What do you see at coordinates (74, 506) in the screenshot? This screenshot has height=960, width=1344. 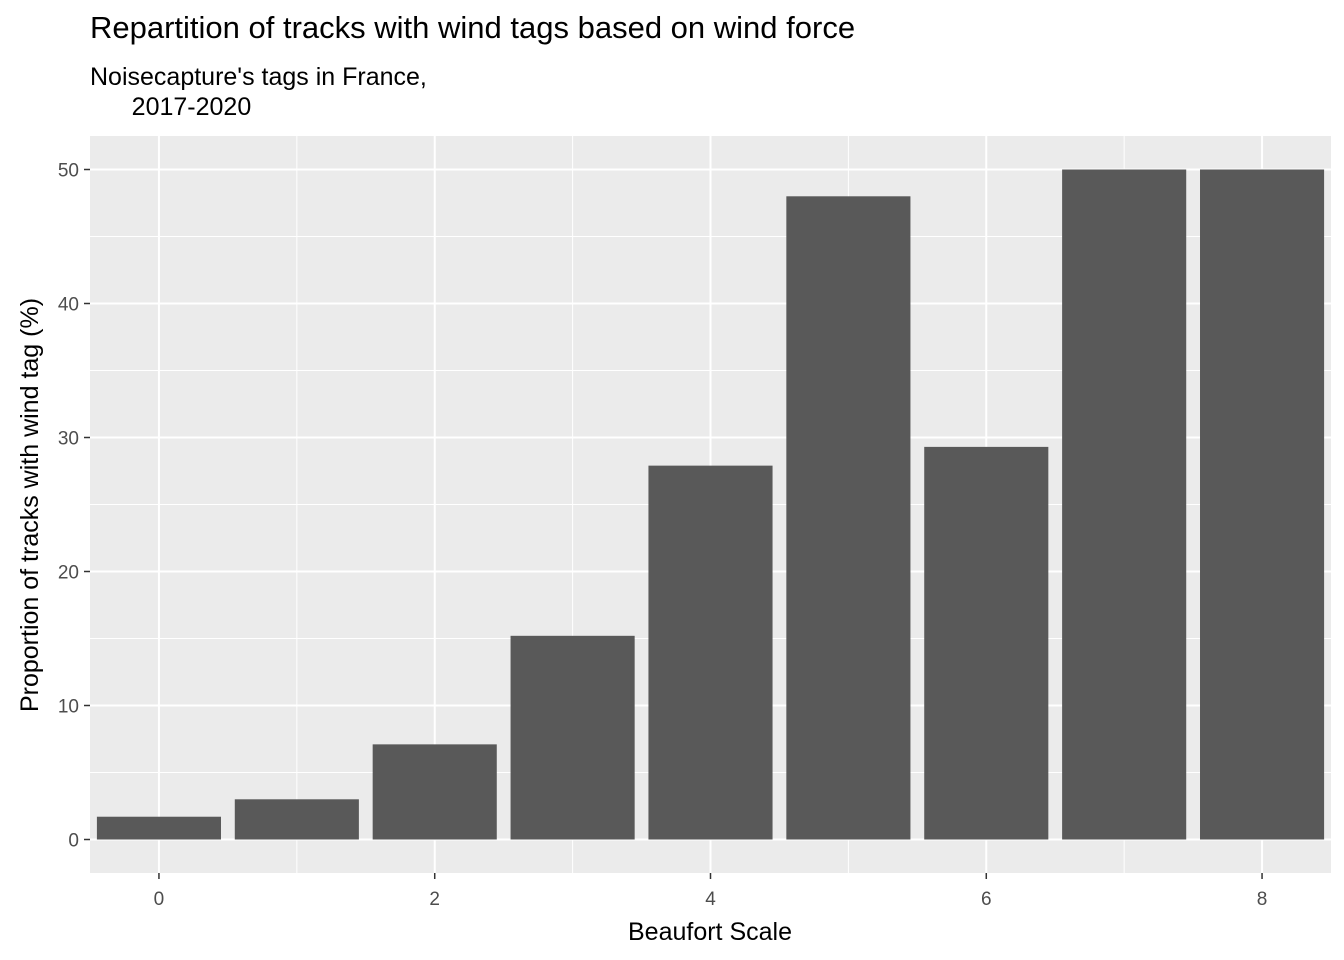 I see `y-axis: 0 10 20 30 40 50` at bounding box center [74, 506].